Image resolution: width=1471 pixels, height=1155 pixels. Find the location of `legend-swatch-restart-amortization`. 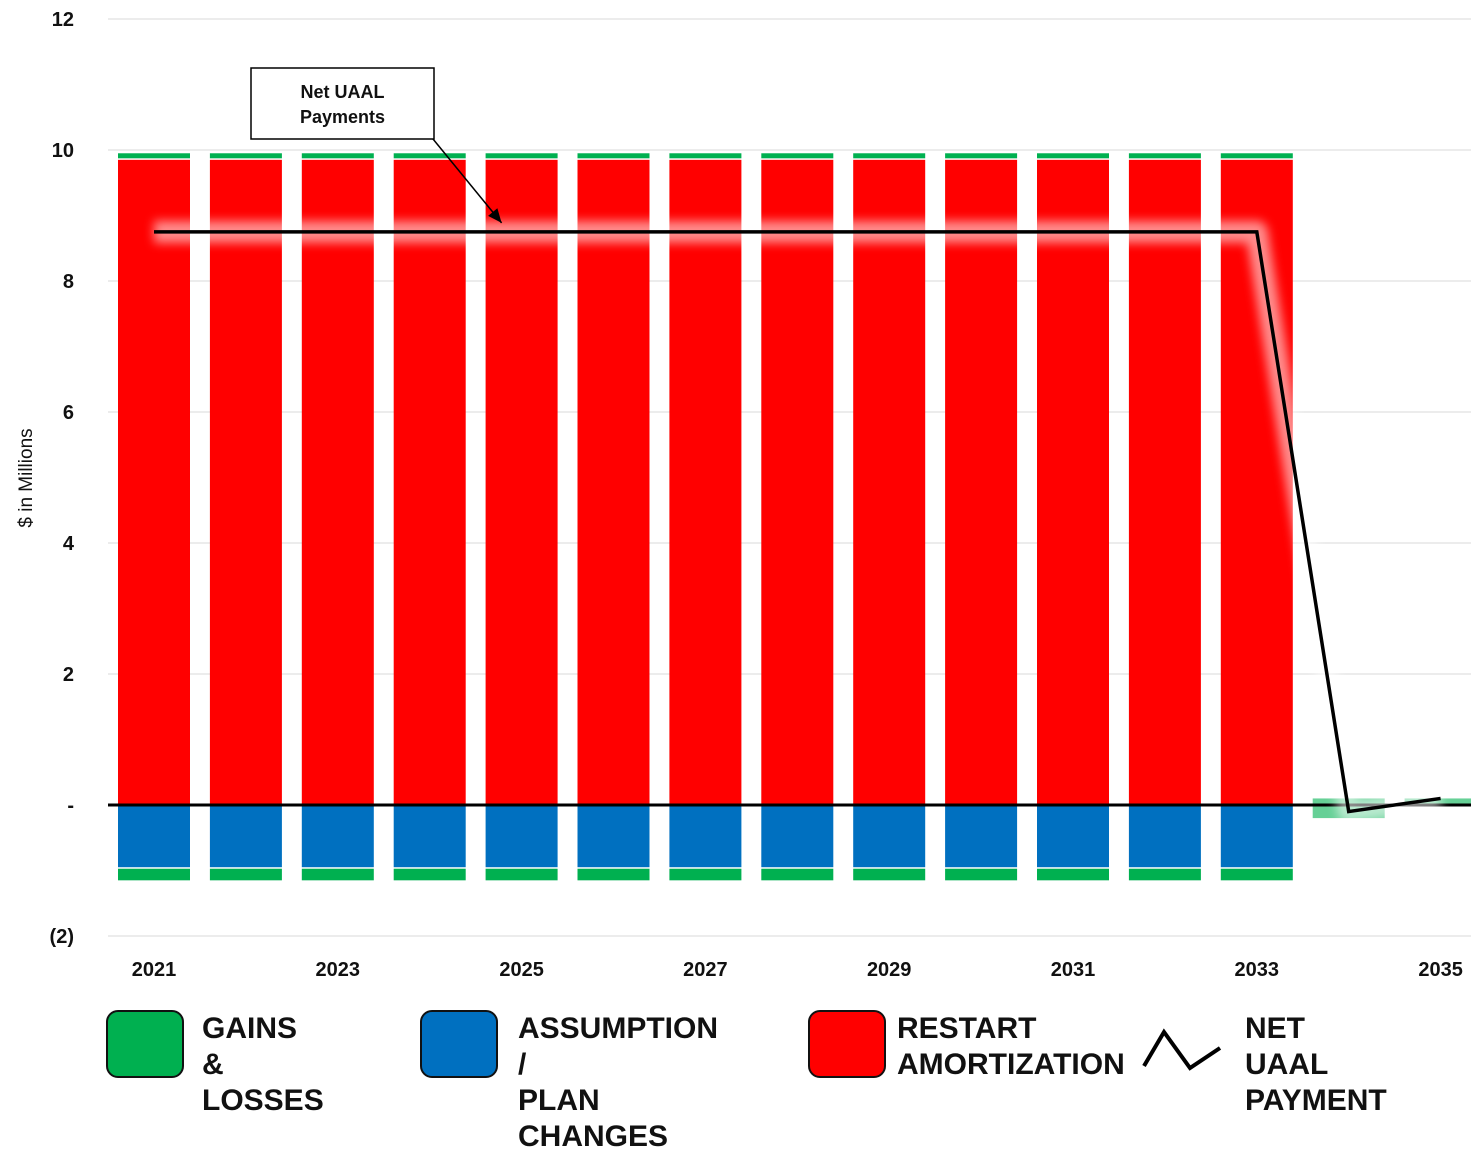

legend-swatch-restart-amortization is located at coordinates (847, 1044).